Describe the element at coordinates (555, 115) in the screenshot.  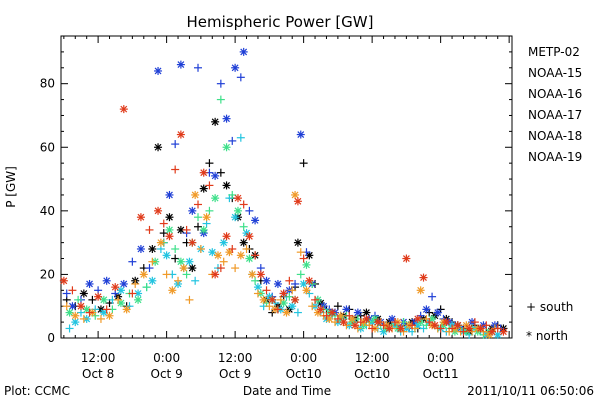
I see `legend-entry-noaa-17: NOAA-17` at that location.